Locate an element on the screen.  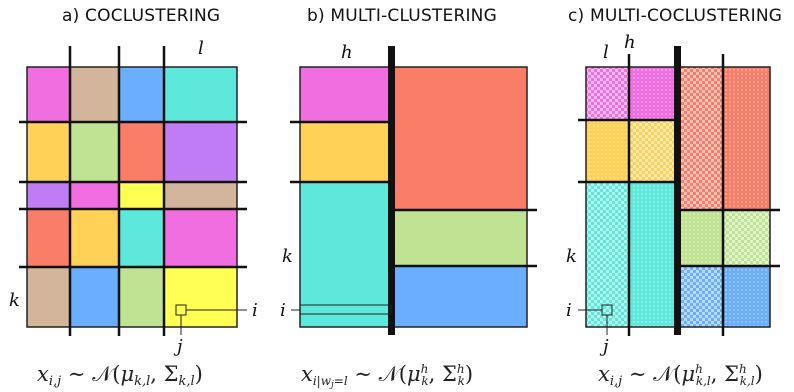
panel-c-label-j: j is located at coordinates (604, 346).